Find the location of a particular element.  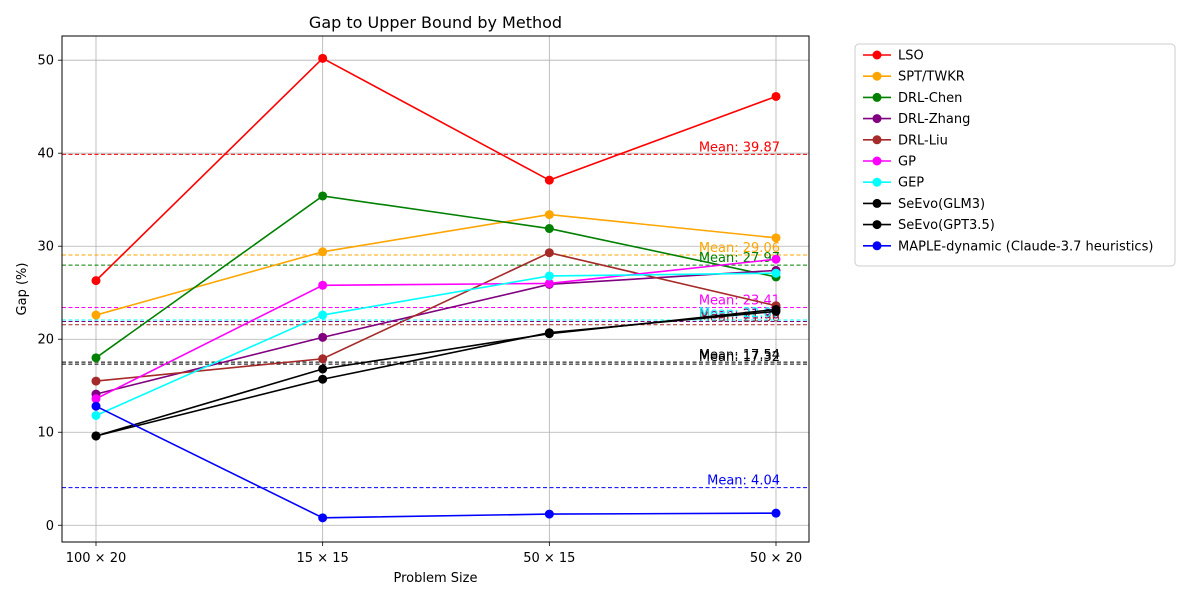

legend-label: DRL-Zhang is located at coordinates (934, 119).